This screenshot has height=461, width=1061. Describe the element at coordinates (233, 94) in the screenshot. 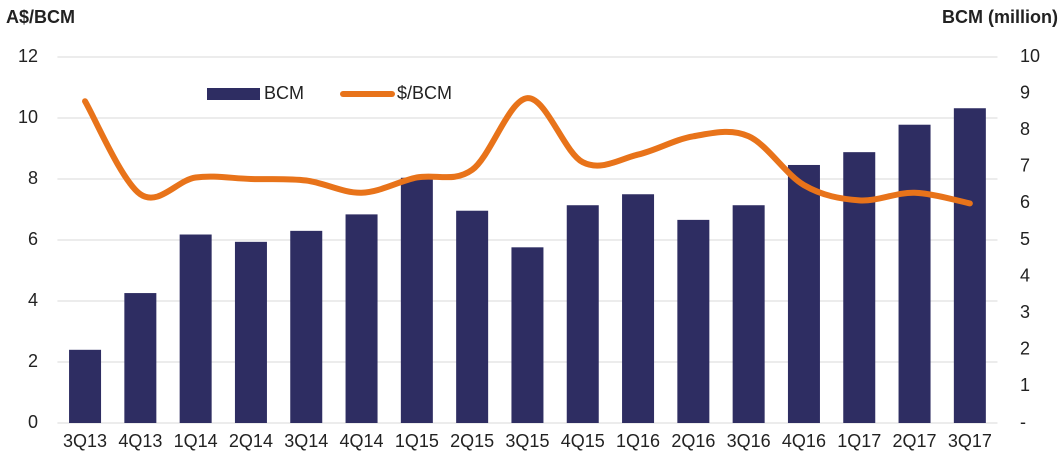

I see `legend-swatch` at that location.